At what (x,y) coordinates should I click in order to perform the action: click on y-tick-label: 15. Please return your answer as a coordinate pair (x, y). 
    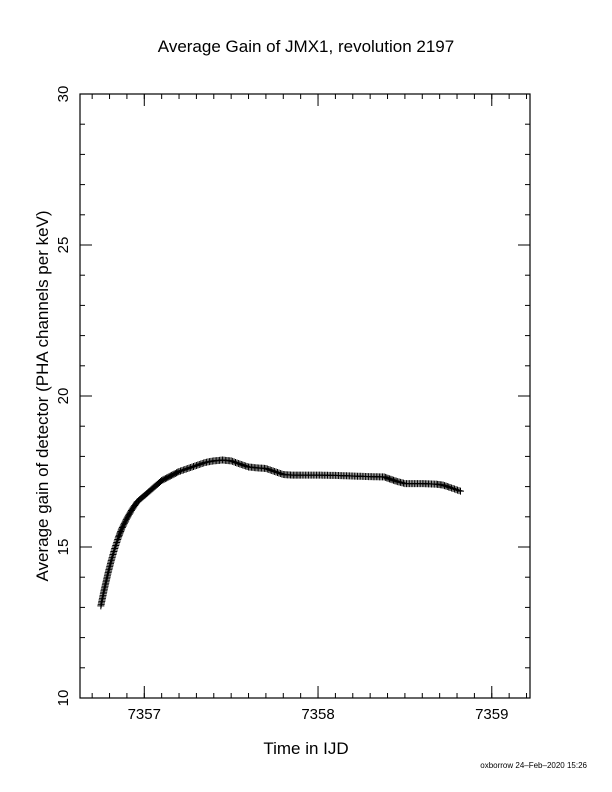
    Looking at the image, I should click on (63, 547).